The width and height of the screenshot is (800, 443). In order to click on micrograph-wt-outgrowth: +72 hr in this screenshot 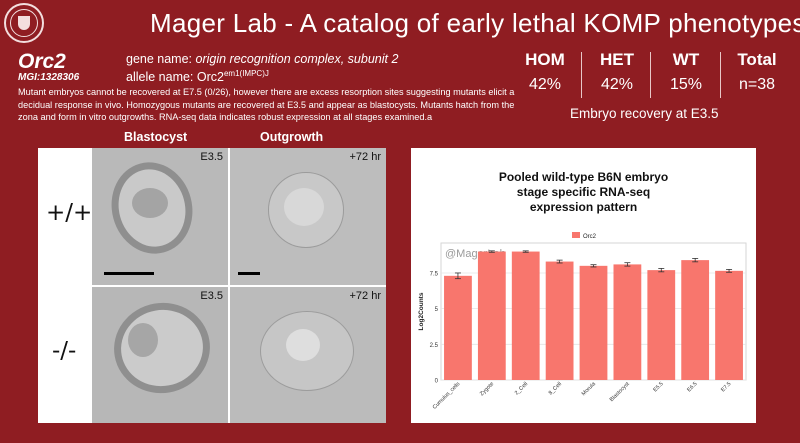, I will do `click(308, 216)`.